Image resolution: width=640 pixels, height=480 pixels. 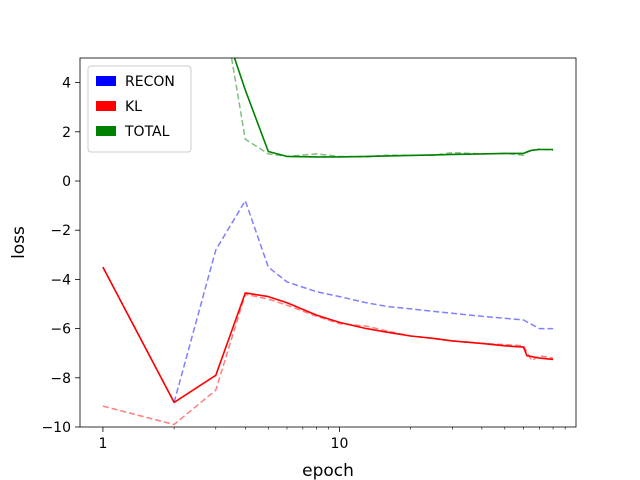 I want to click on legend-swatch-total, so click(x=106, y=131).